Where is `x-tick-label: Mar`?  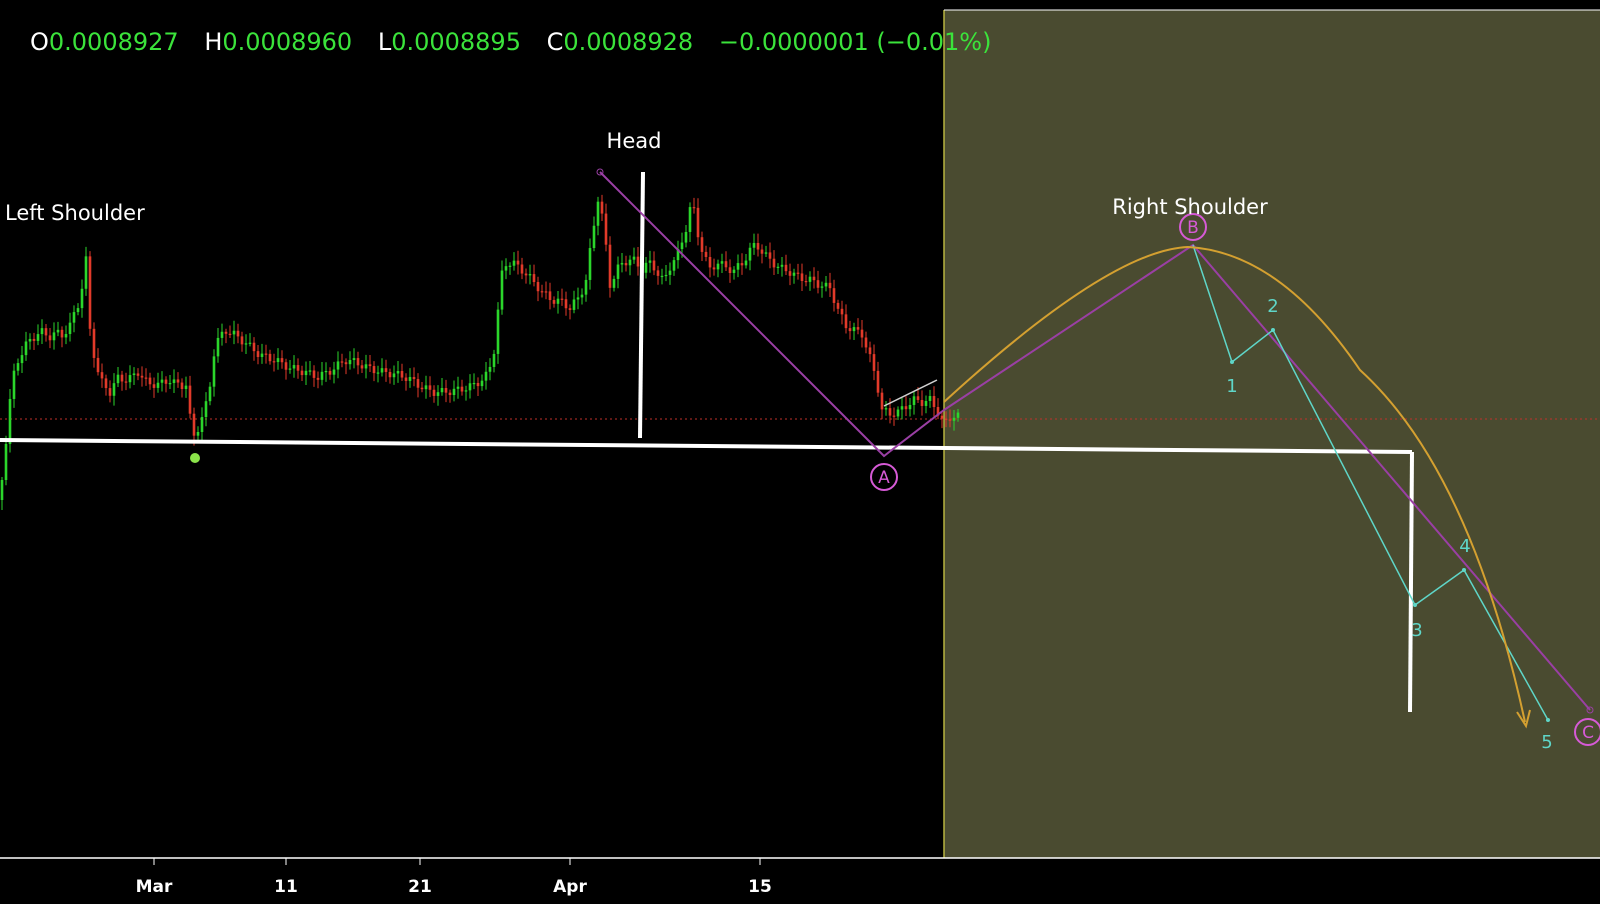
x-tick-label: Mar is located at coordinates (154, 887).